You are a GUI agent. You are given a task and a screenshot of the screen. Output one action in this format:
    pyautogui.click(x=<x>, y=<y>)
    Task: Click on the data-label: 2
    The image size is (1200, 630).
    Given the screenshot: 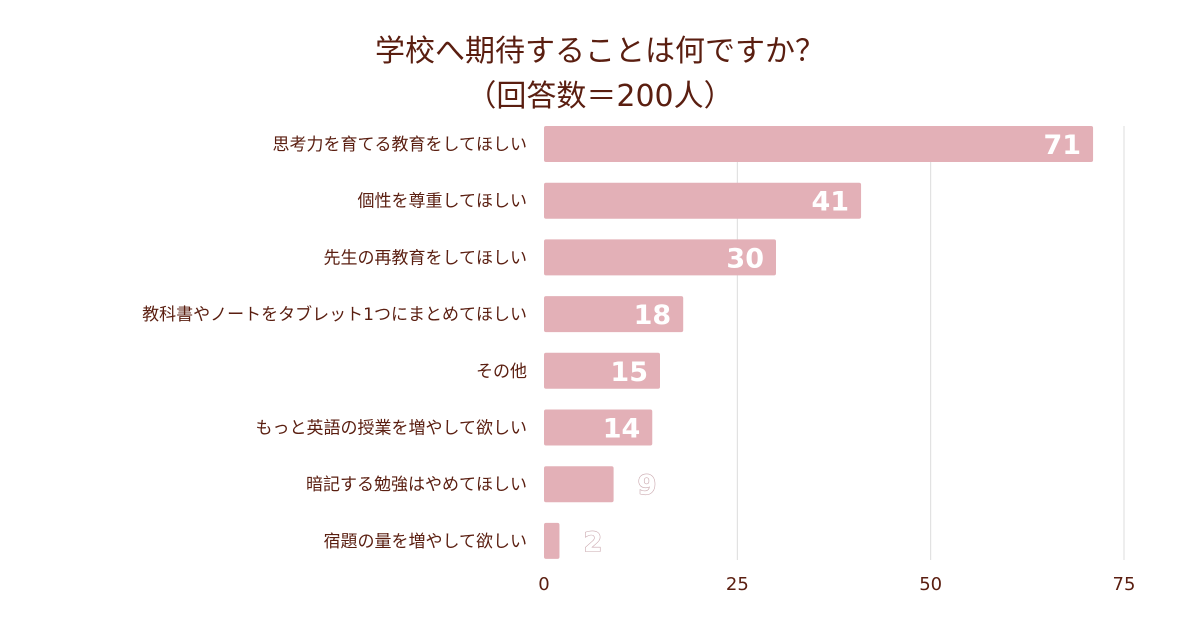 What is the action you would take?
    pyautogui.click(x=592, y=542)
    